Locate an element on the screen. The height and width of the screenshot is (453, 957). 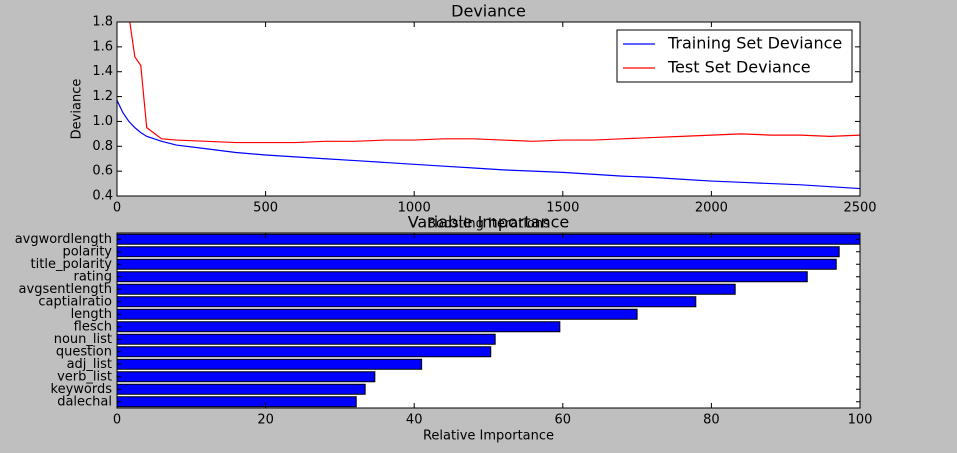
y-tick-label: 1.6 is located at coordinates (102, 46).